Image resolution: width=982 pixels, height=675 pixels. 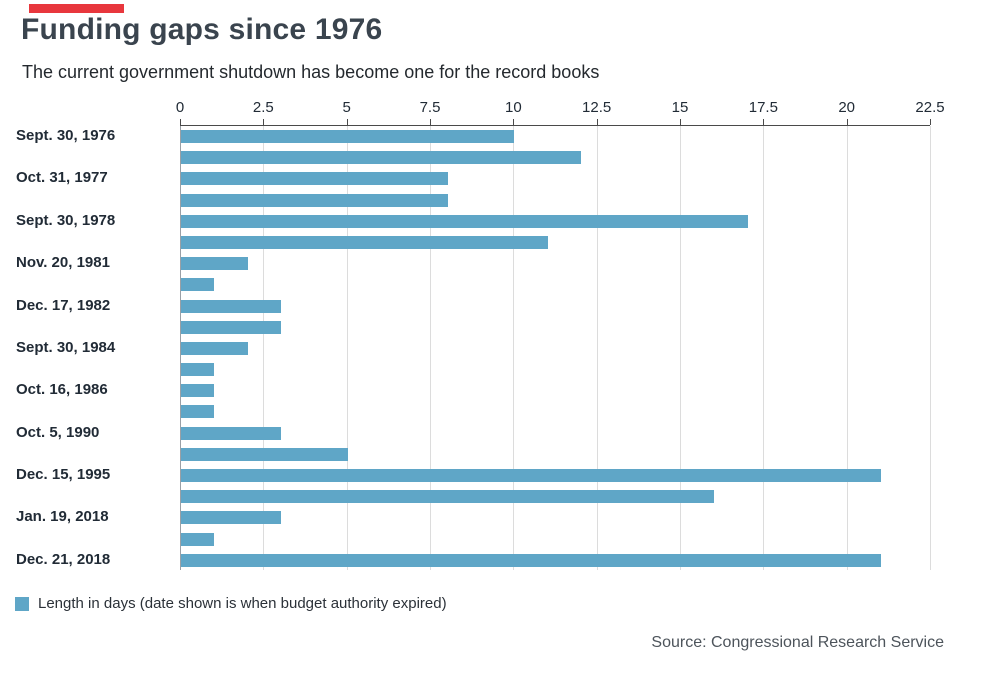 I want to click on y-axis-label: Nov. 20, 1981, so click(x=63, y=263).